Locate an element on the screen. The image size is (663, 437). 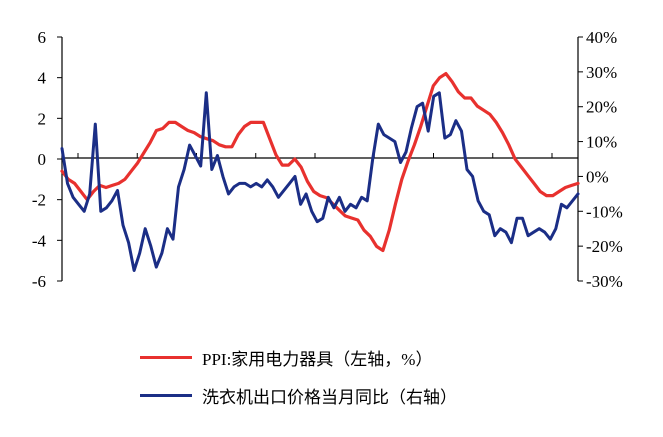
right-axis-tick-label: 10% is located at coordinates (601, 142).